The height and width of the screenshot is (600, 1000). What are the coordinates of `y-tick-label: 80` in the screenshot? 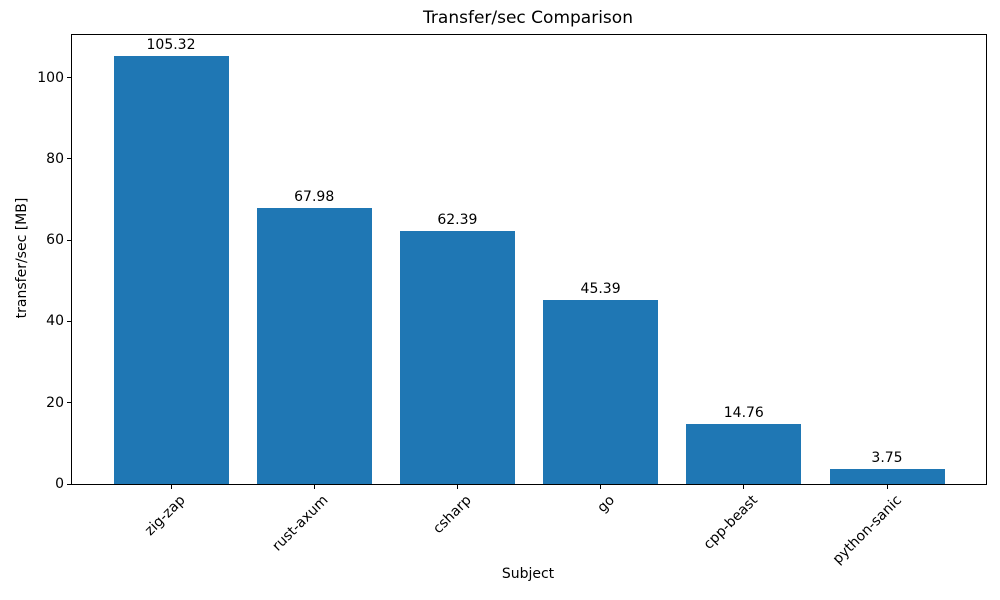 It's located at (55, 158).